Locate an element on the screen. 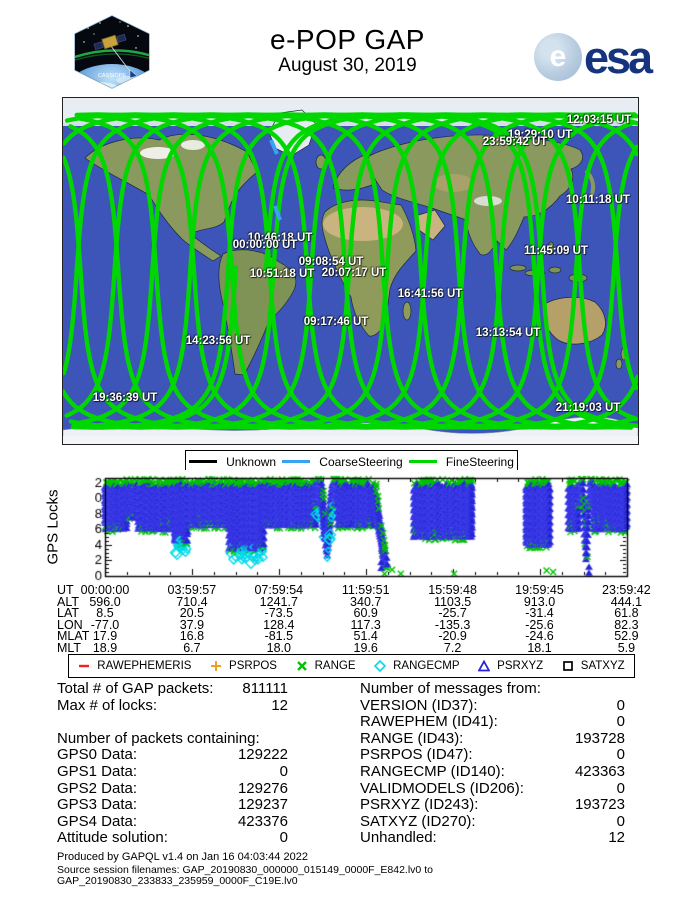 This screenshot has width=695, height=899. marker-legend-label: RAWEPHEMERIS is located at coordinates (144, 666).